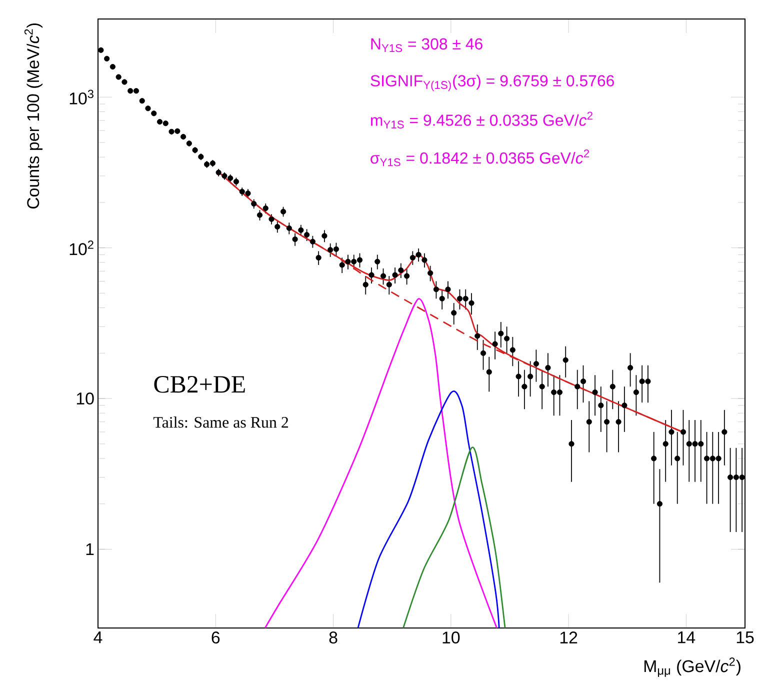 This screenshot has width=757, height=690. Describe the element at coordinates (82, 97) in the screenshot. I see `y-tick-label: 10$^{3}$` at that location.